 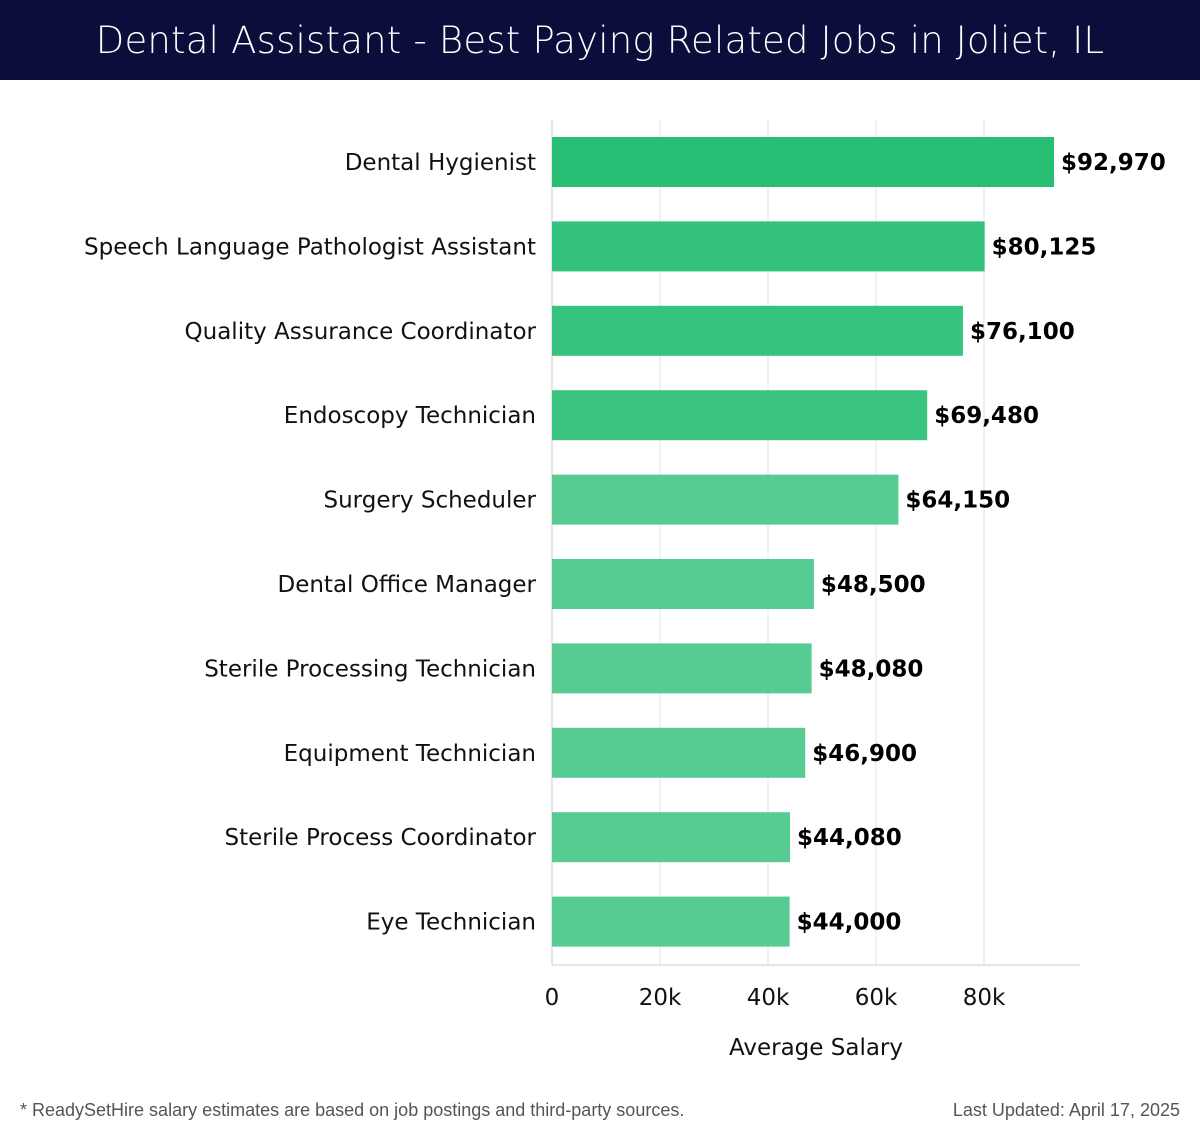 I want to click on last-updated: Last Updated: April 17, 2025, so click(x=1066, y=1110).